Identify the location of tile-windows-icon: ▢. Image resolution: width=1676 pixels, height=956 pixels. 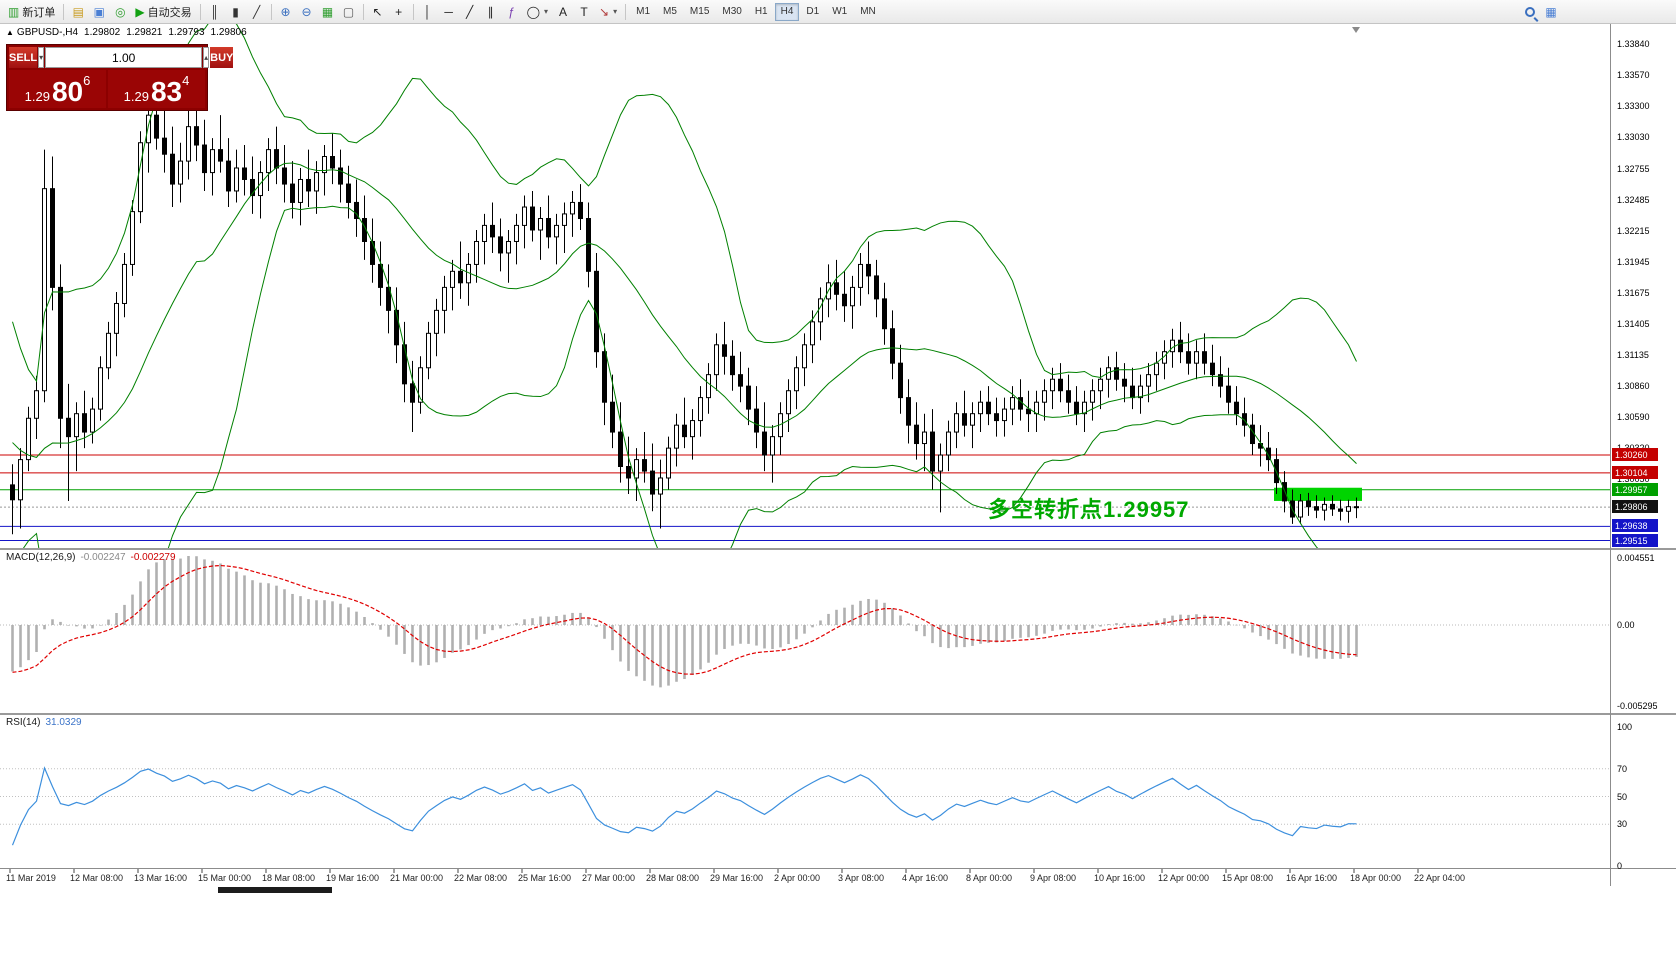
(348, 11).